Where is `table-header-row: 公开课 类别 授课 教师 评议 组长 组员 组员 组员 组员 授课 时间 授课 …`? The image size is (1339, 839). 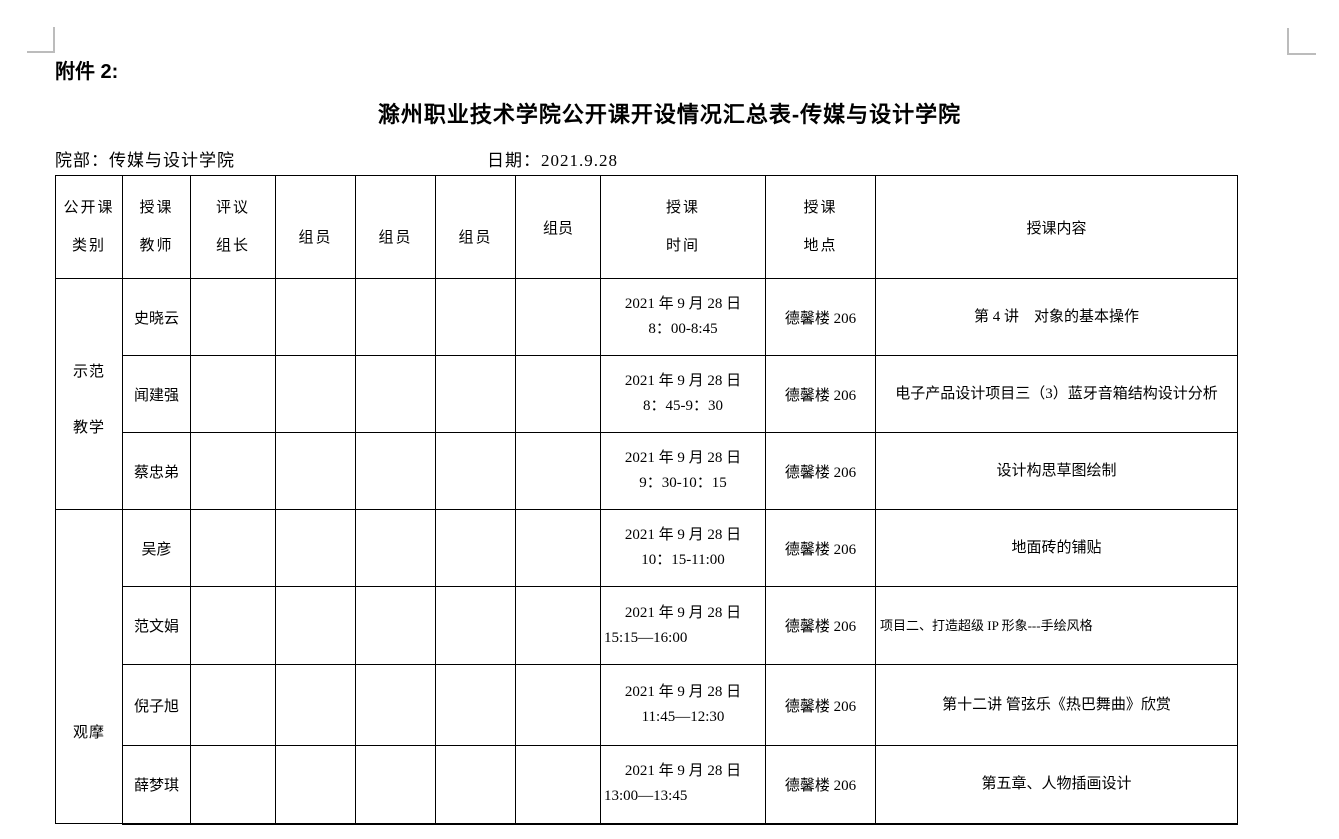 table-header-row: 公开课 类别 授课 教师 评议 组长 组员 组员 组员 组员 授课 时间 授课 … is located at coordinates (646, 227).